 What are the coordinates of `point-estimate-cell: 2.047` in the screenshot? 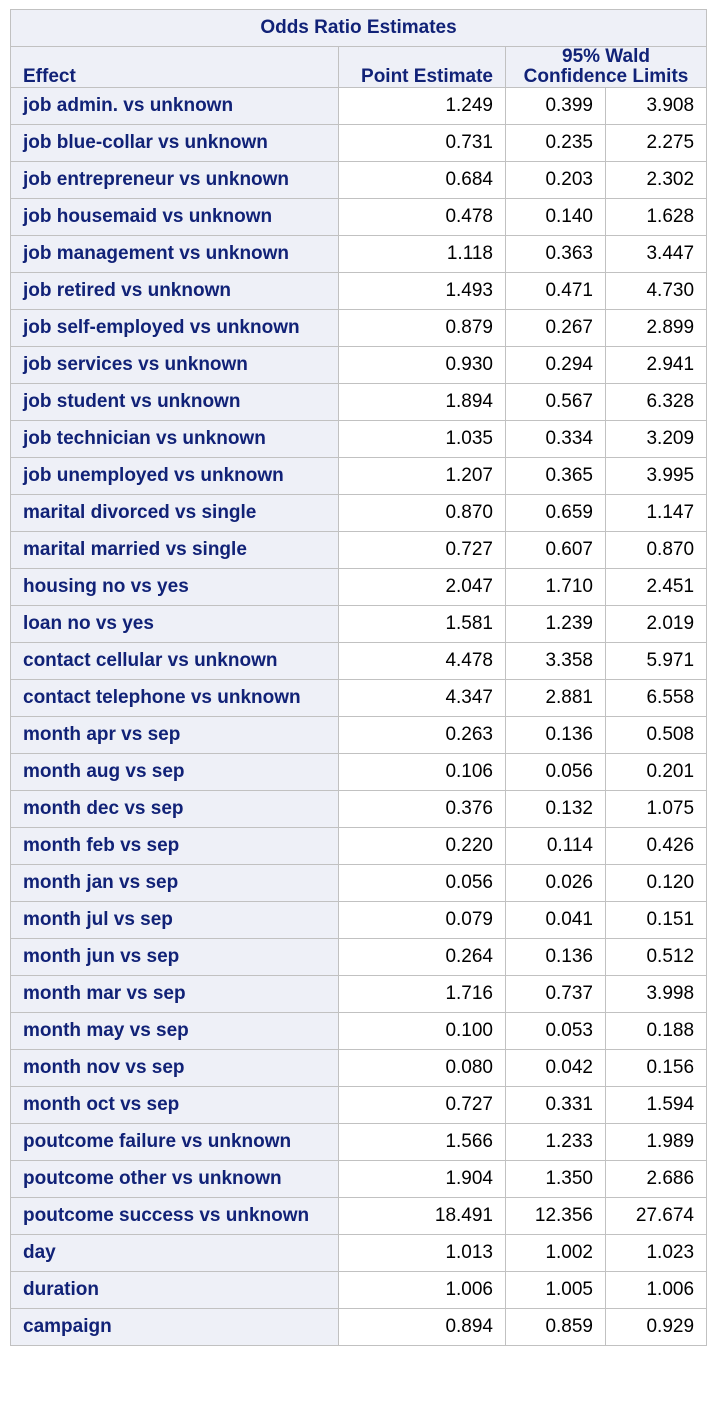 It's located at (422, 587).